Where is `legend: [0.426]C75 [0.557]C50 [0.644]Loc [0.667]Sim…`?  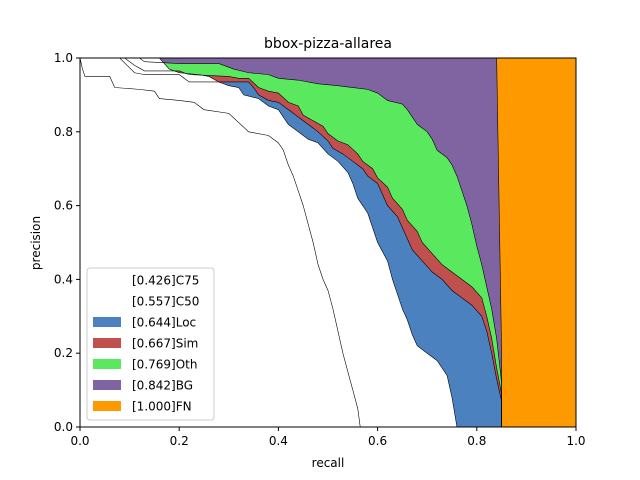 legend: [0.426]C75 [0.557]C50 [0.644]Loc [0.667]Sim… is located at coordinates (150, 344).